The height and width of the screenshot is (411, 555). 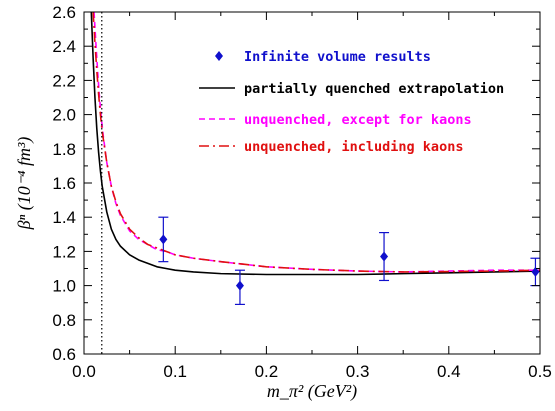 I want to click on x-tick-label: 0.4, so click(x=449, y=371).